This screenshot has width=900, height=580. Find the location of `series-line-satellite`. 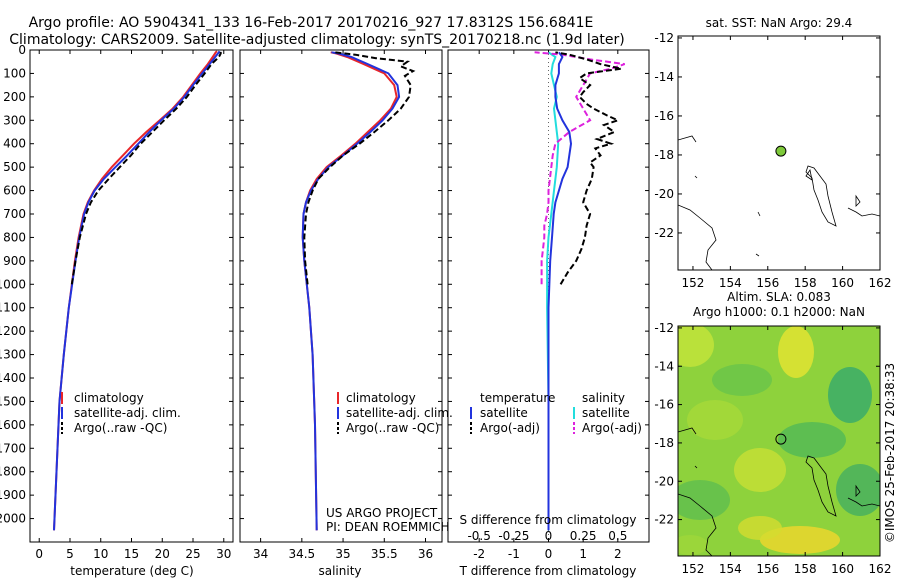

series-line-satellite is located at coordinates (560, 291).